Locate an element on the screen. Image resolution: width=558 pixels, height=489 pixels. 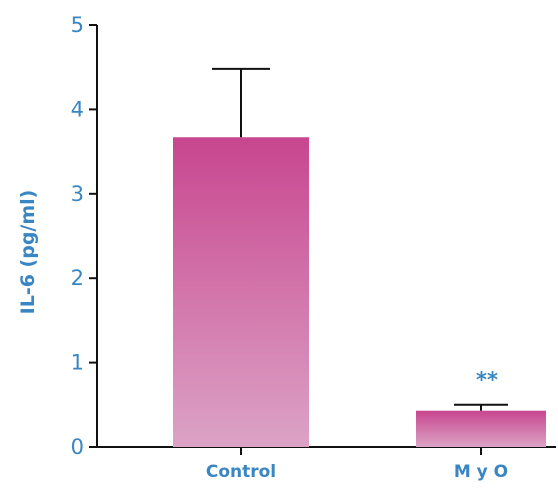
y-tick-label: 1 is located at coordinates (77, 363).